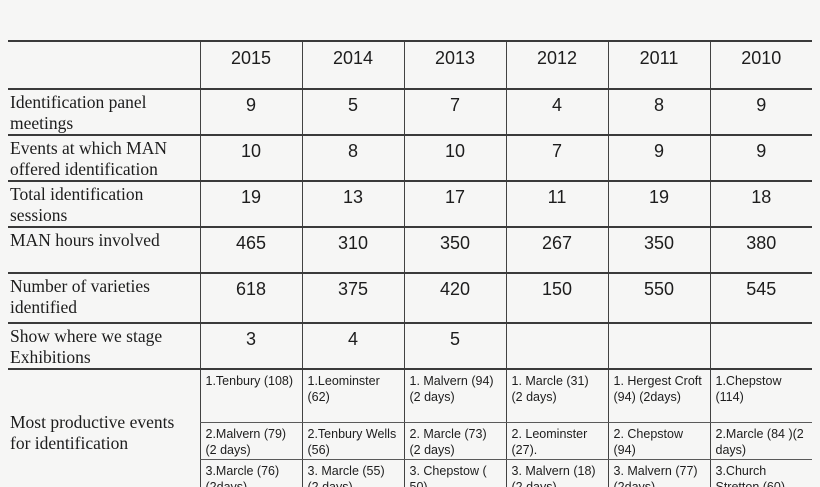 The width and height of the screenshot is (820, 487). What do you see at coordinates (556, 396) in the screenshot?
I see `event-cell: 1. Marcle (31) (2 days)` at bounding box center [556, 396].